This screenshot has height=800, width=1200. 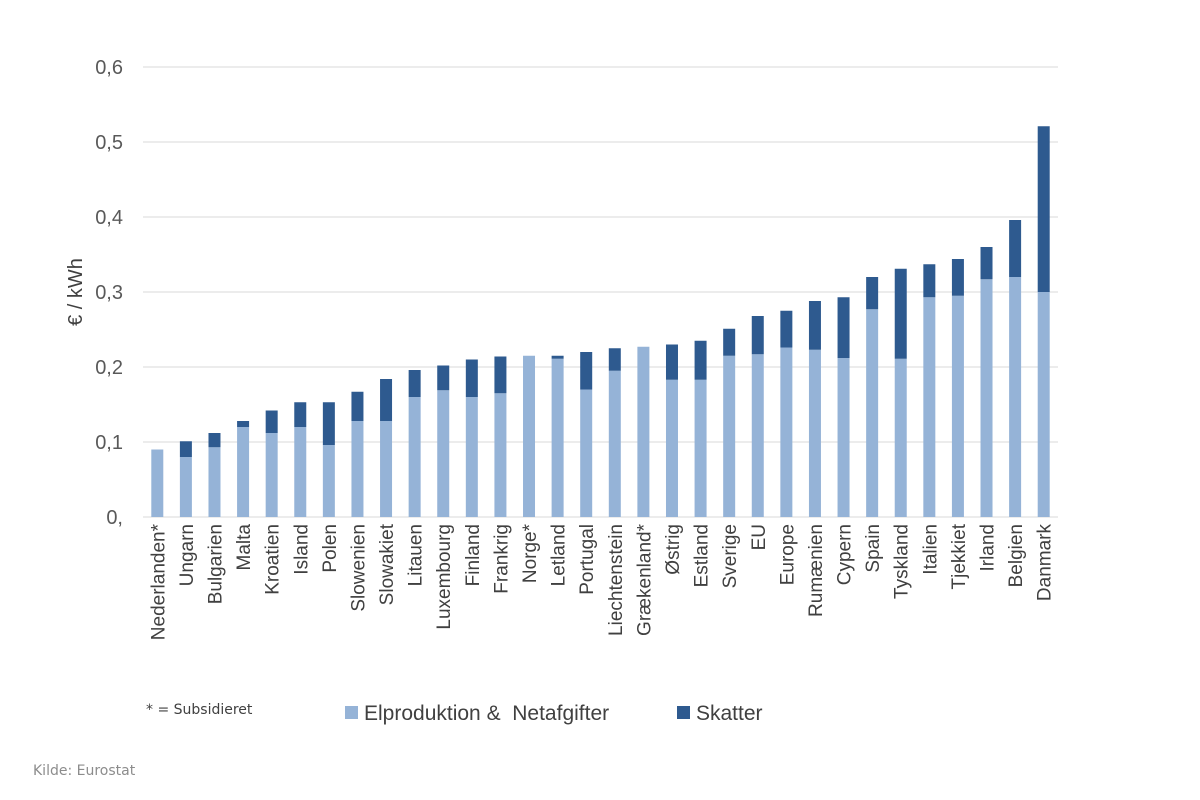 I want to click on source-note: Kilde: Eurostat, so click(x=84, y=771).